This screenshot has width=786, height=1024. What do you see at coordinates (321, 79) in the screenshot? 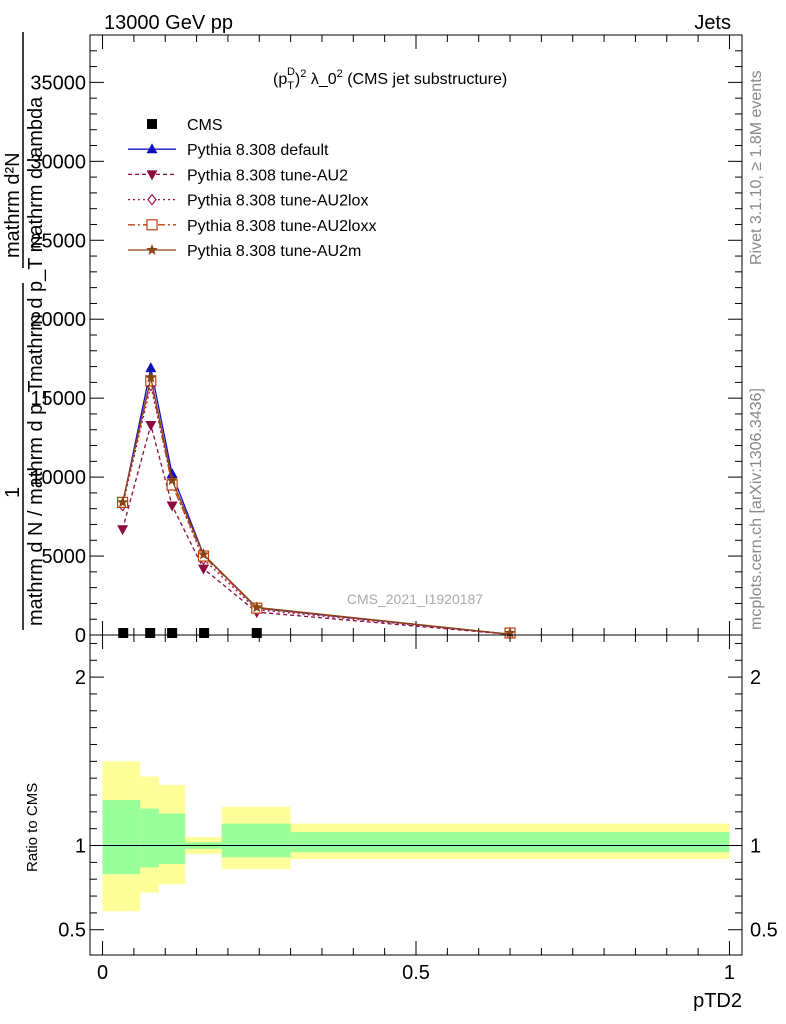
I see `title-rest: λ_0` at bounding box center [321, 79].